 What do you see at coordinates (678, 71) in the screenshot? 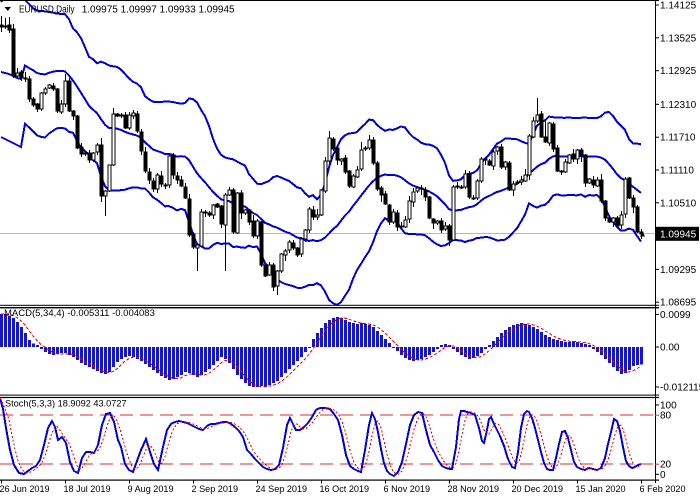
I see `svg-text: 1.12925` at bounding box center [678, 71].